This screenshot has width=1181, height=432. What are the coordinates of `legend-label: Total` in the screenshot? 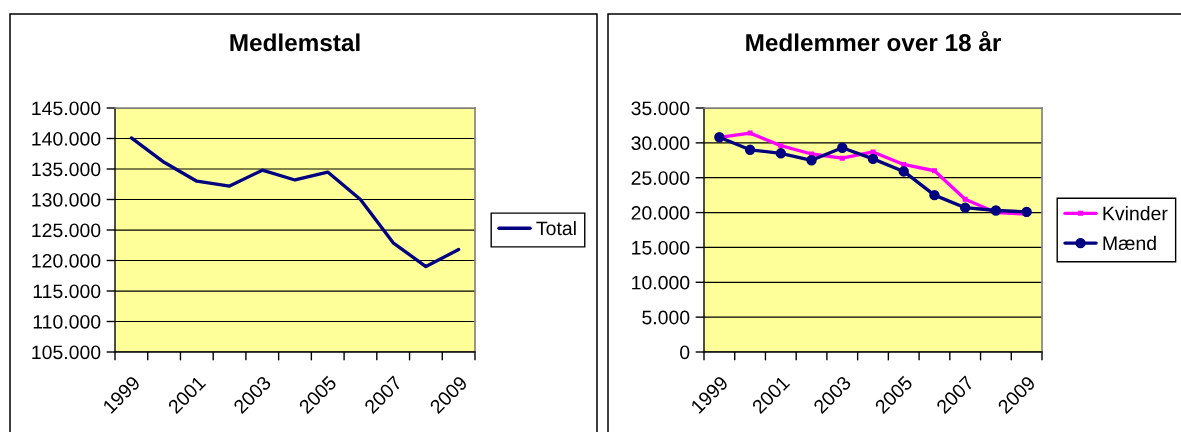 It's located at (556, 228).